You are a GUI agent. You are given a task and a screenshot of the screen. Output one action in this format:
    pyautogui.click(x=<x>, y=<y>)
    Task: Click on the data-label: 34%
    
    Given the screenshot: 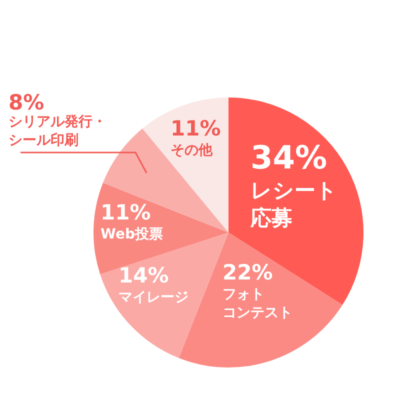 What is the action you would take?
    pyautogui.click(x=289, y=157)
    